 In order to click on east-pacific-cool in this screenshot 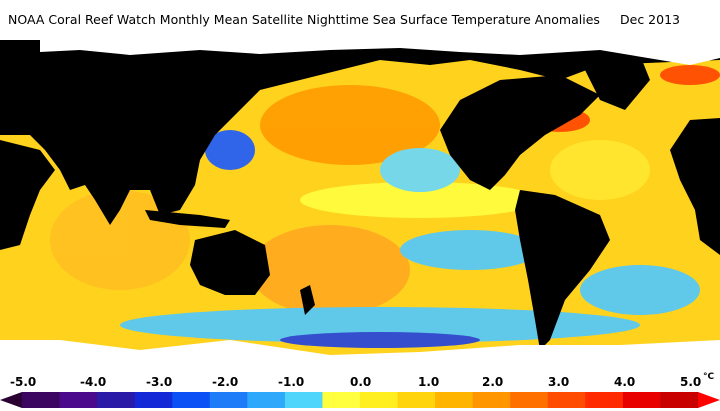, I will do `click(470, 250)`.